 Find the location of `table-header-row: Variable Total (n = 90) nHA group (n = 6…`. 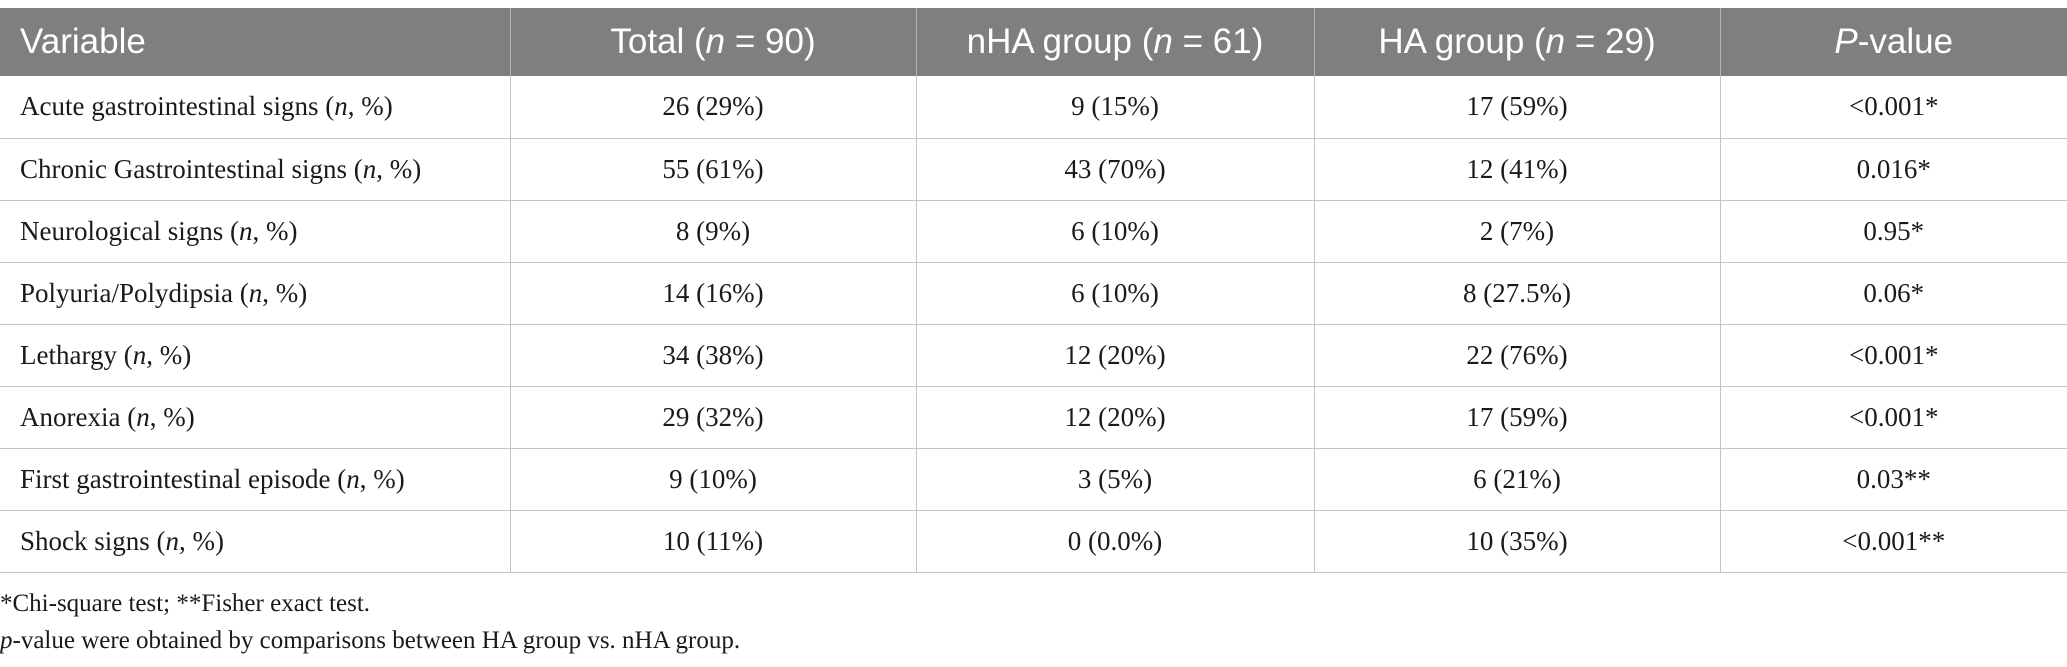

table-header-row: Variable Total (n = 90) nHA group (n = 6… is located at coordinates (1033, 42).